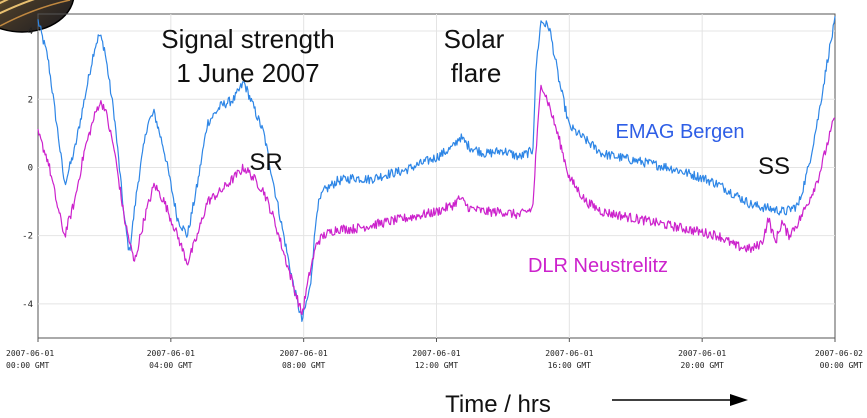 The width and height of the screenshot is (867, 418). I want to click on chart-title-line-1: Signal strength, so click(247, 39).